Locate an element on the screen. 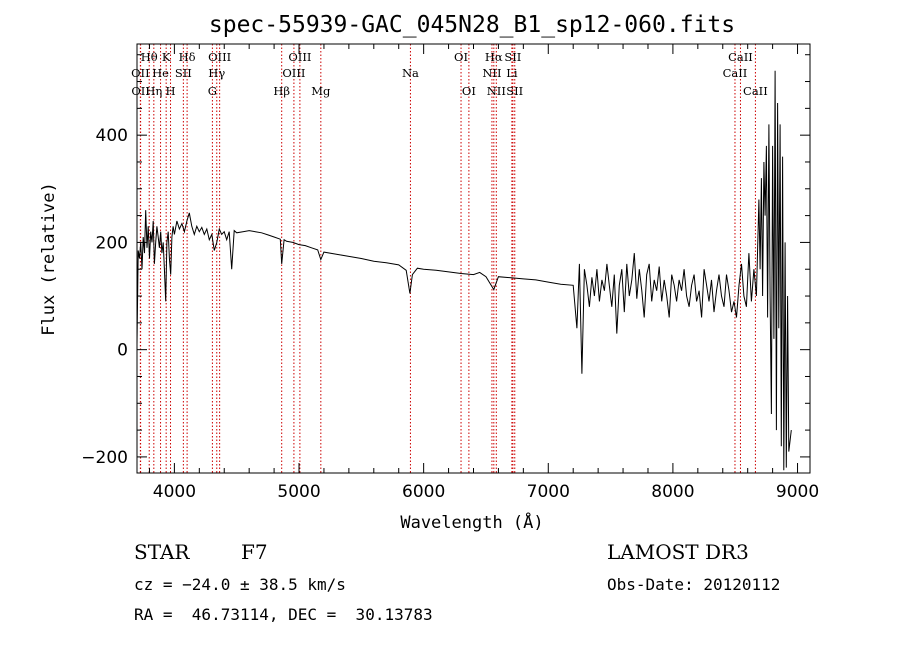  line-marker-label: Hγ is located at coordinates (216, 73).